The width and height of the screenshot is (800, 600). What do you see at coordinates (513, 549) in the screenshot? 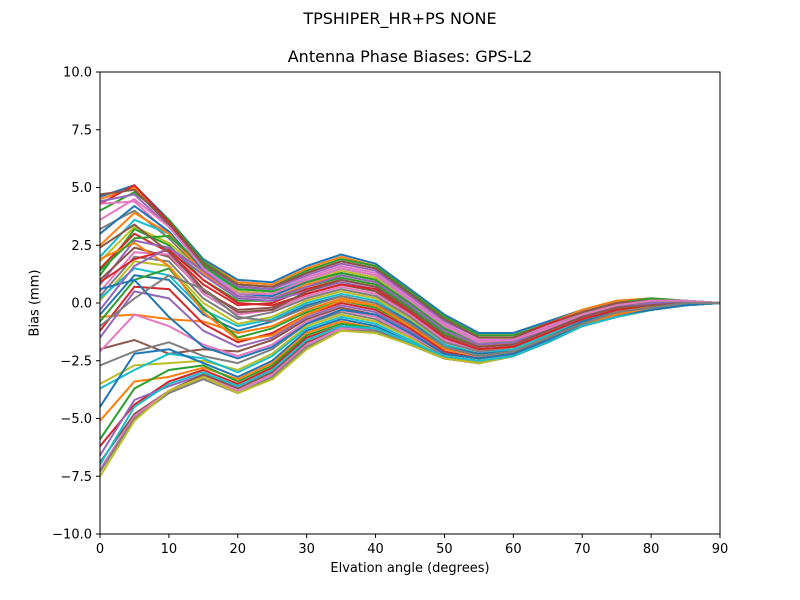
I see `x-tick-label: 60` at bounding box center [513, 549].